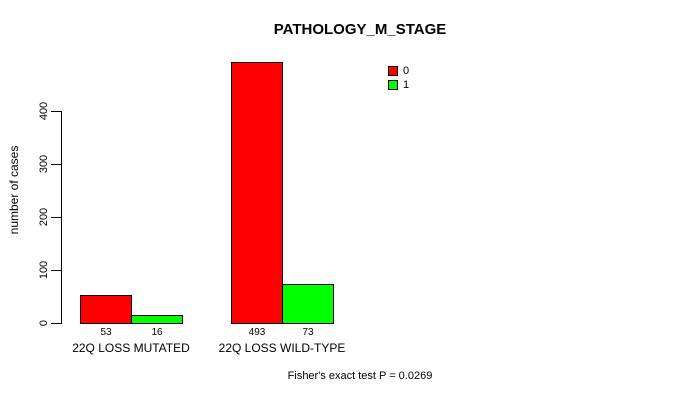 The height and width of the screenshot is (400, 690). I want to click on bar-value-label: 73, so click(308, 332).